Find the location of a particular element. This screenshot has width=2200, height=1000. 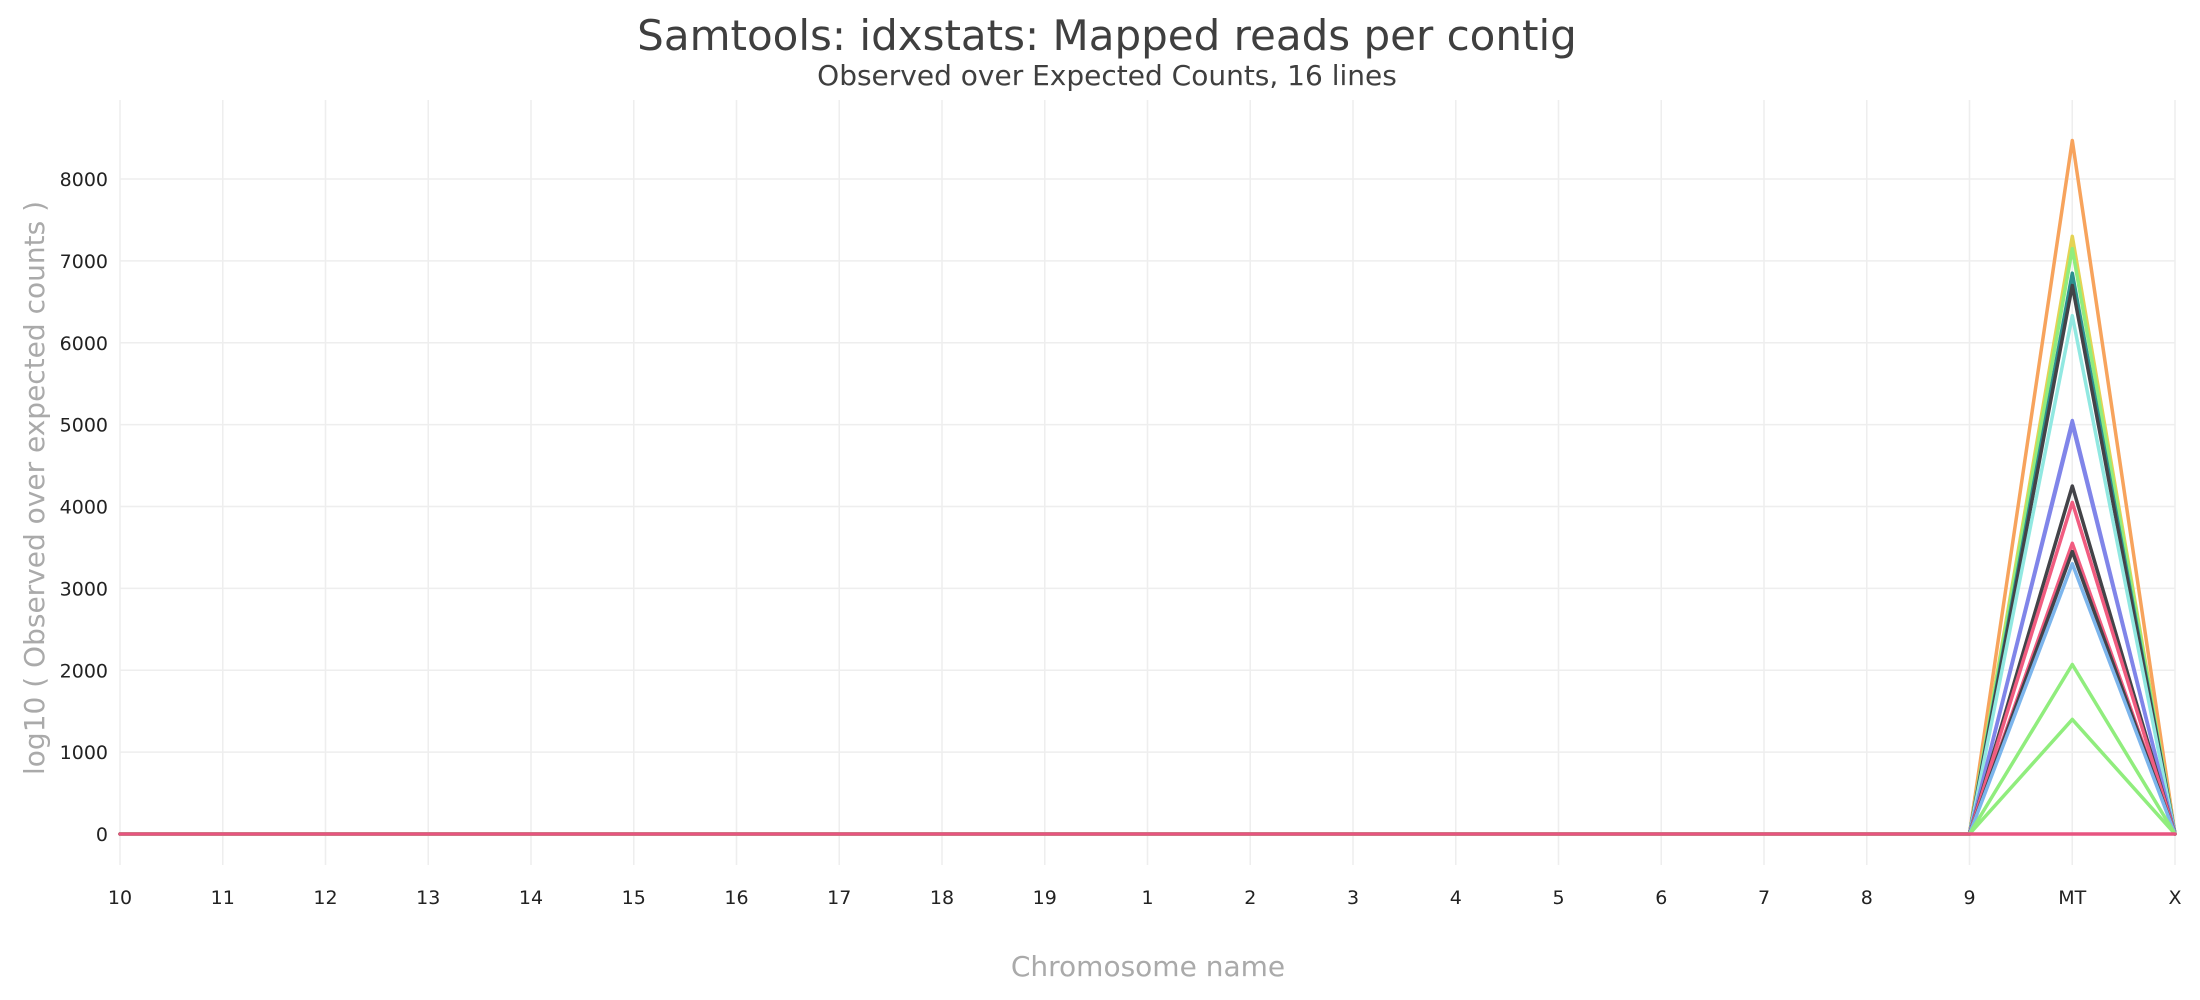

y-tick-label: 4000 is located at coordinates (84, 508).